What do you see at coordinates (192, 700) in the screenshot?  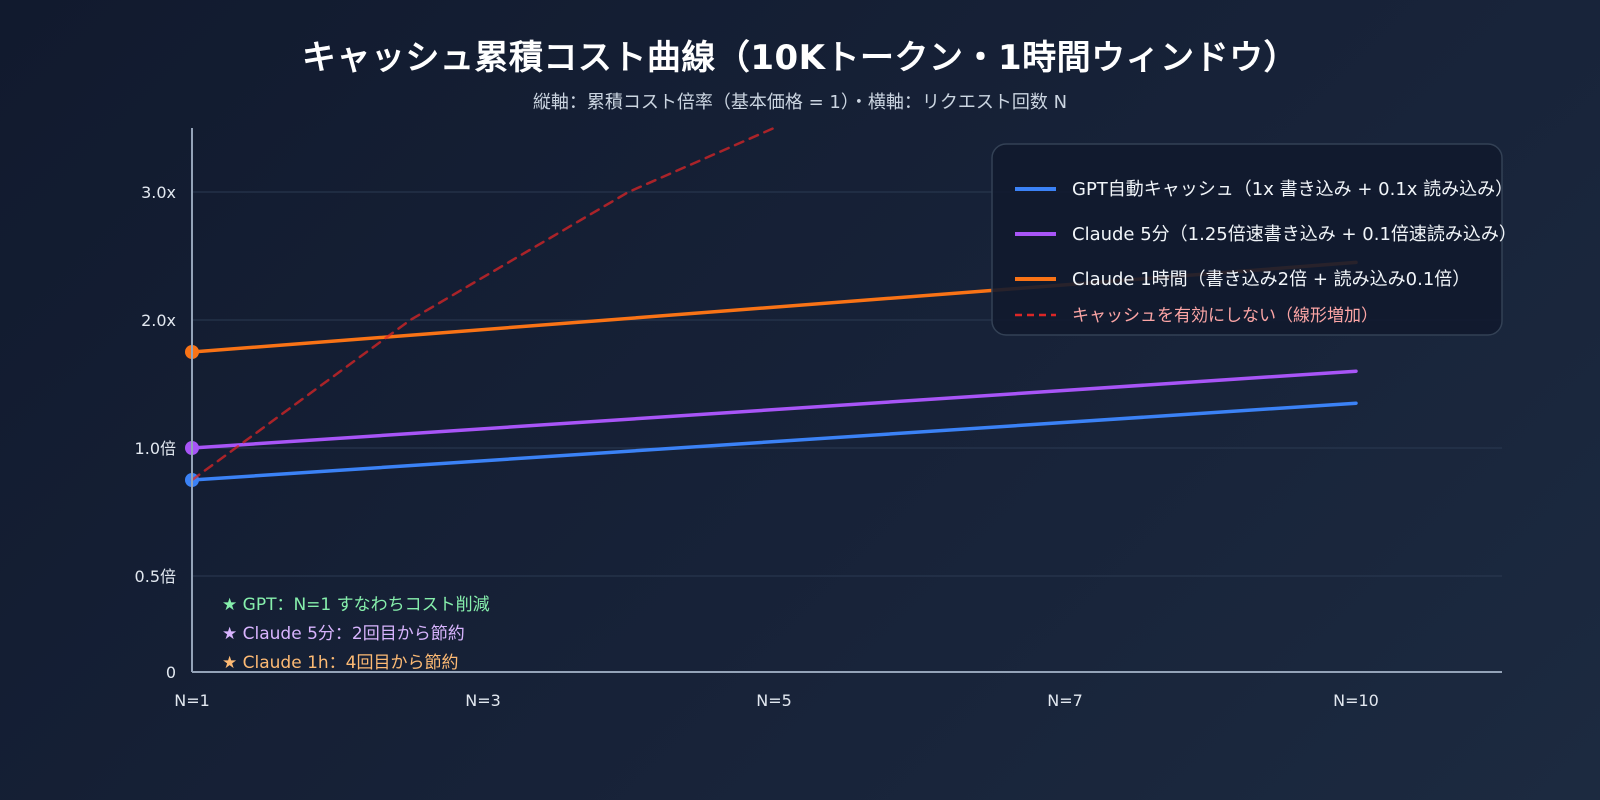 I see `x-tick-label: N=1` at bounding box center [192, 700].